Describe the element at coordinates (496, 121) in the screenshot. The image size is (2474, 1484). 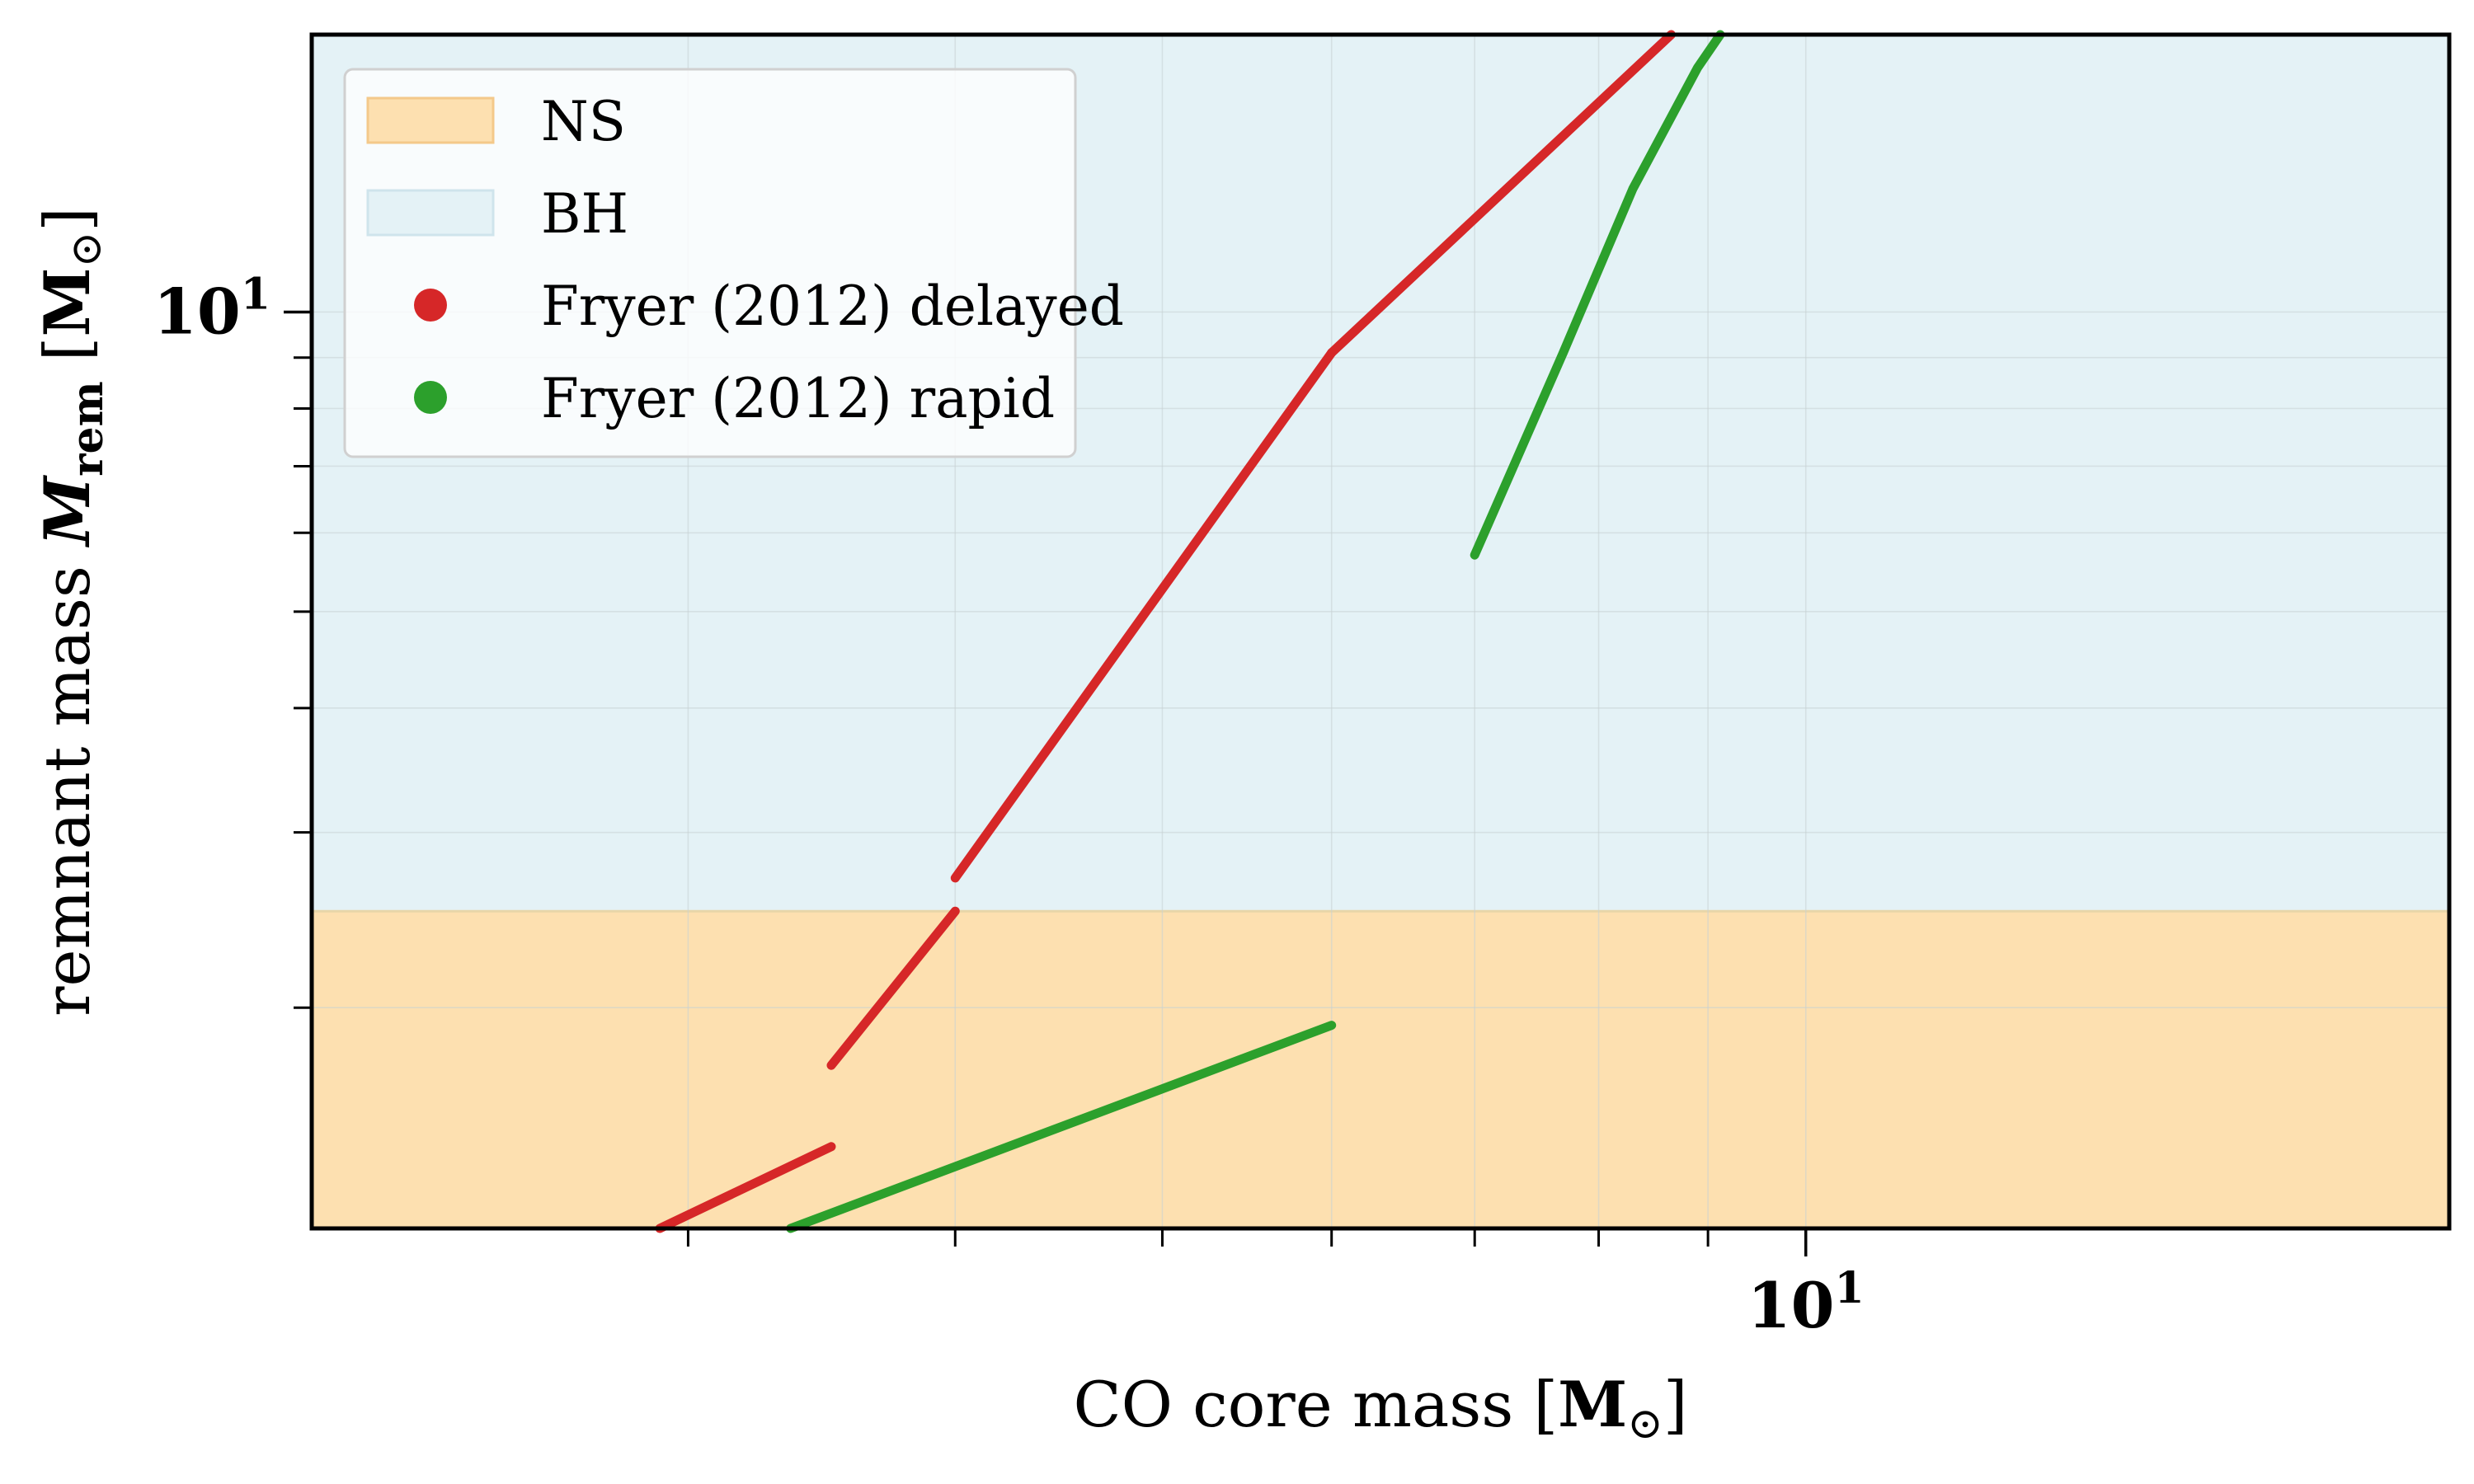
I see `legend-entry-ns: NS` at that location.